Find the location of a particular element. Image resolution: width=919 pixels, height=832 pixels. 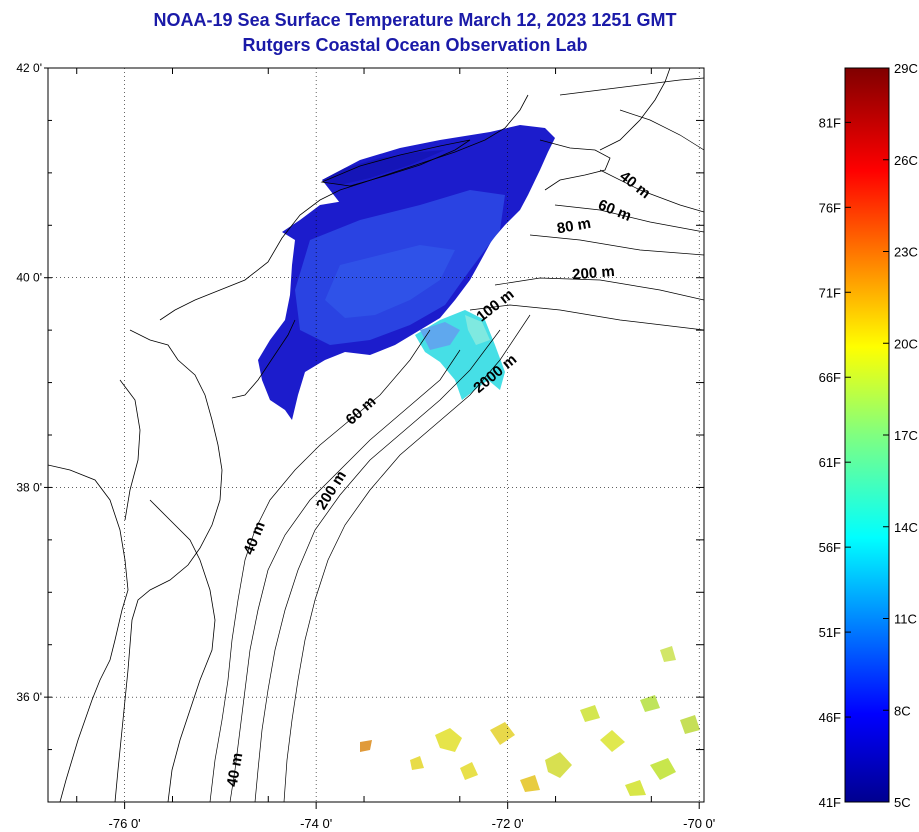

colorbar-label-f: 66F is located at coordinates (830, 377).